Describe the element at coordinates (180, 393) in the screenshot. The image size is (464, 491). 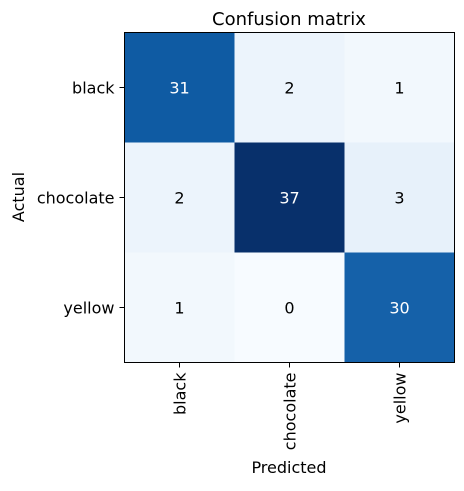
I see `x-tick-label: black` at that location.